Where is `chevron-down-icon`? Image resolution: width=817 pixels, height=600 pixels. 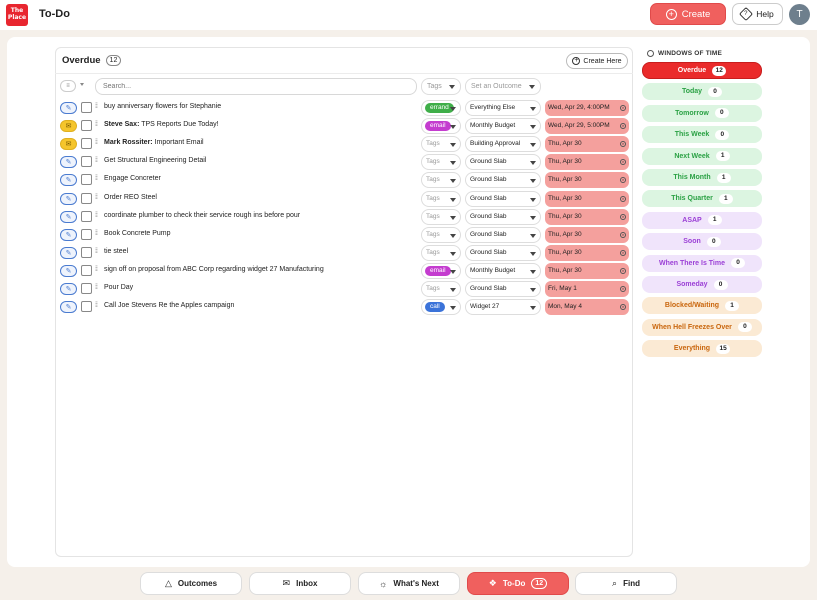
chevron-down-icon is located at coordinates (82, 84).